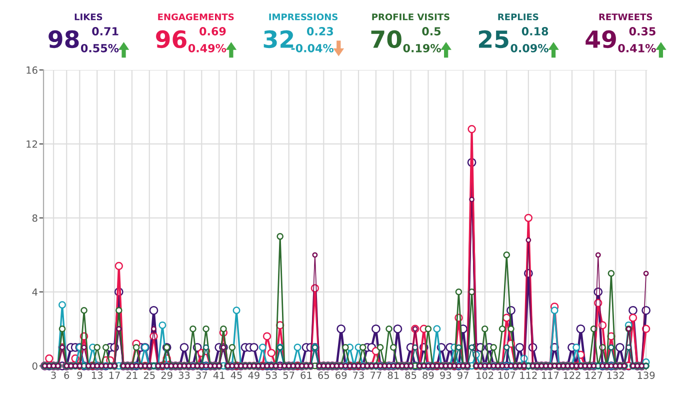 The height and width of the screenshot is (393, 680). What do you see at coordinates (320, 31) in the screenshot?
I see `text: 0.23` at bounding box center [320, 31].